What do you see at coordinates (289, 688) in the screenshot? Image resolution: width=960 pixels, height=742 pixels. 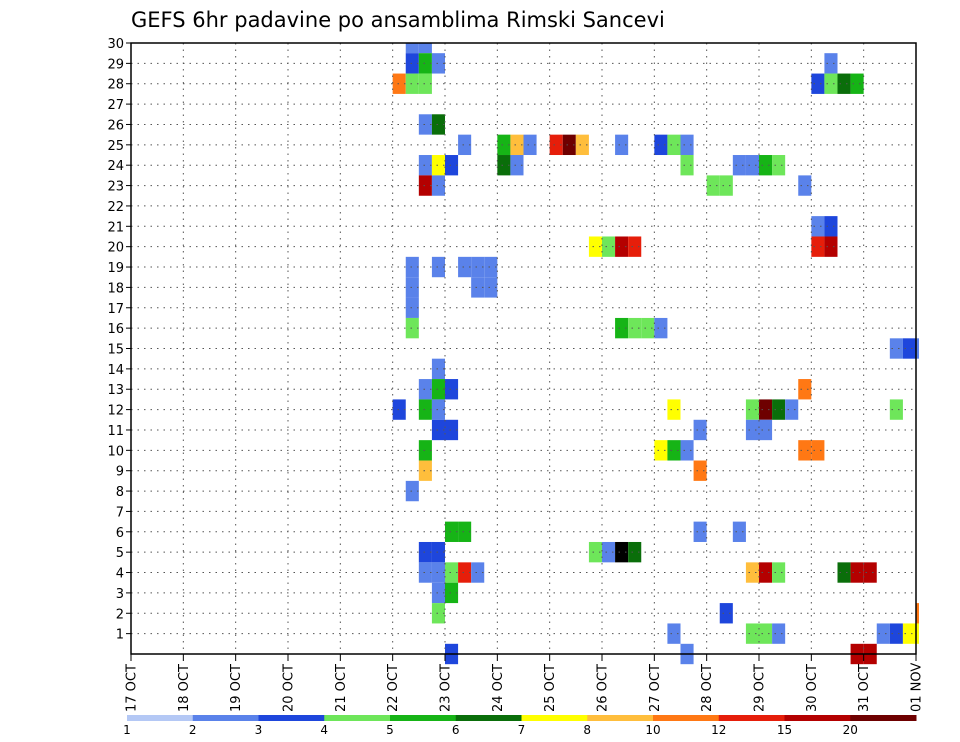 I see `x-tick-label: 20 OCT` at bounding box center [289, 688].